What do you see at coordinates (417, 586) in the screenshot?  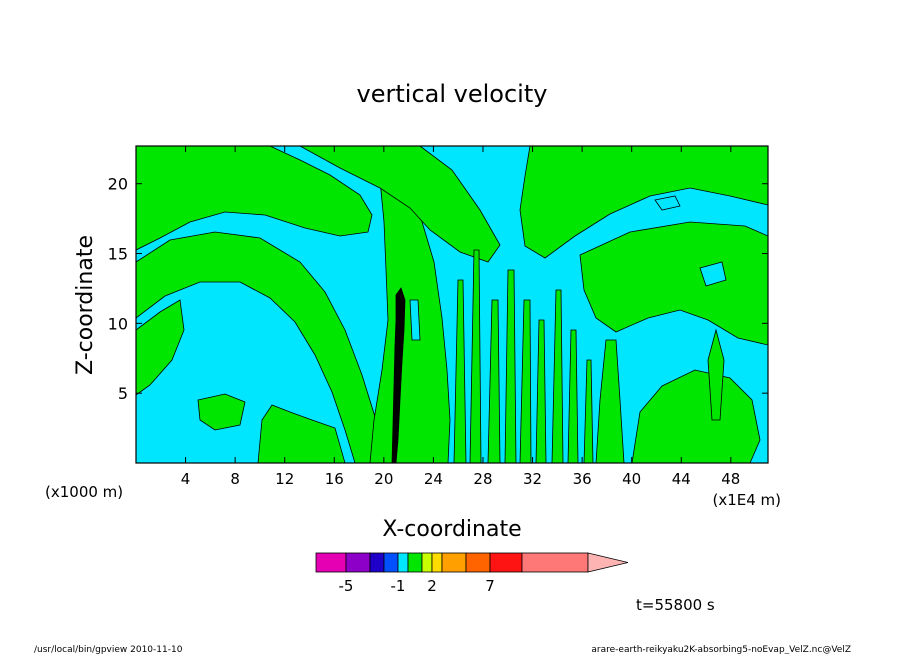 I see `colorbar-labels: -5 -1 2 7` at bounding box center [417, 586].